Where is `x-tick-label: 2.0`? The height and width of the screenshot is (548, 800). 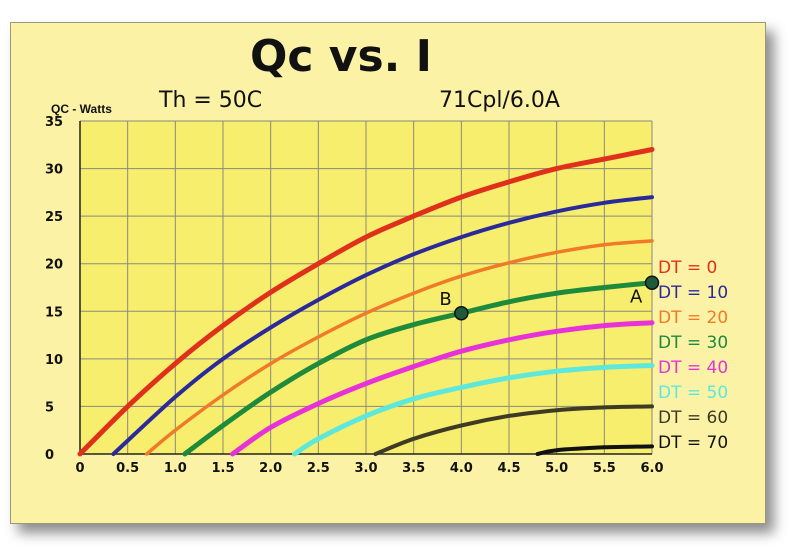 x-tick-label: 2.0 is located at coordinates (270, 468).